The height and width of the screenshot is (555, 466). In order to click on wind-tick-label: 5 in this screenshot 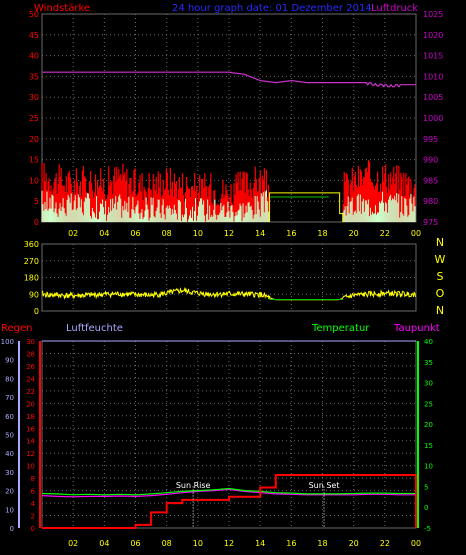, I will do `click(36, 201)`.